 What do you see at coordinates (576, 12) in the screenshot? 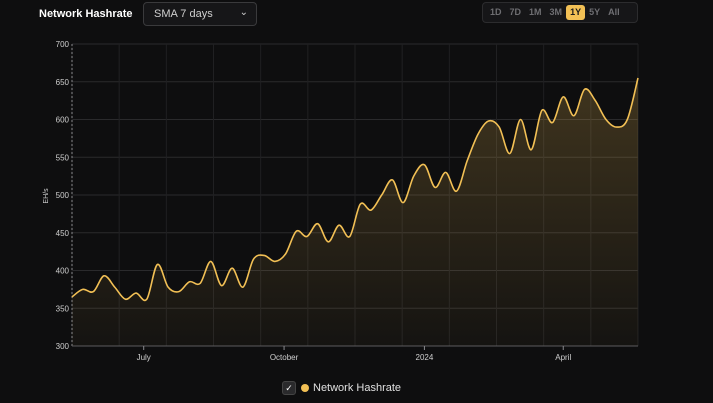
I see `range-button-1y: 1Y` at bounding box center [576, 12].